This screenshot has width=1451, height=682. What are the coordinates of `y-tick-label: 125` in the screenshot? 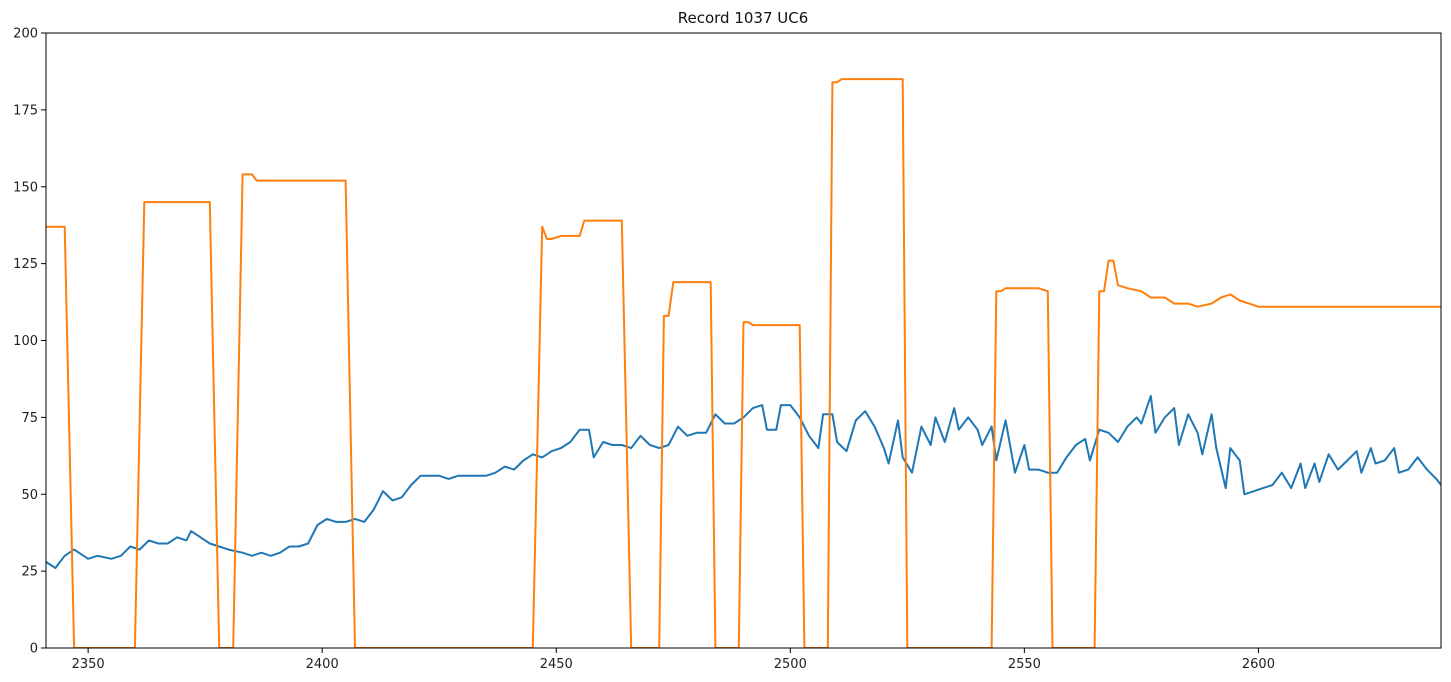 It's located at (25, 264).